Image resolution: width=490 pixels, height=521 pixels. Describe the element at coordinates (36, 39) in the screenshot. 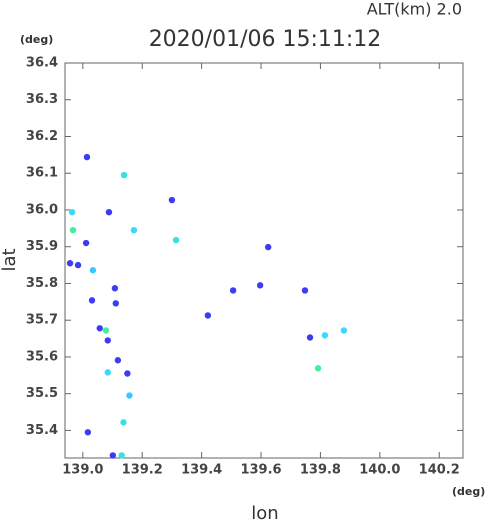

I see `y-unit: (deg)` at that location.